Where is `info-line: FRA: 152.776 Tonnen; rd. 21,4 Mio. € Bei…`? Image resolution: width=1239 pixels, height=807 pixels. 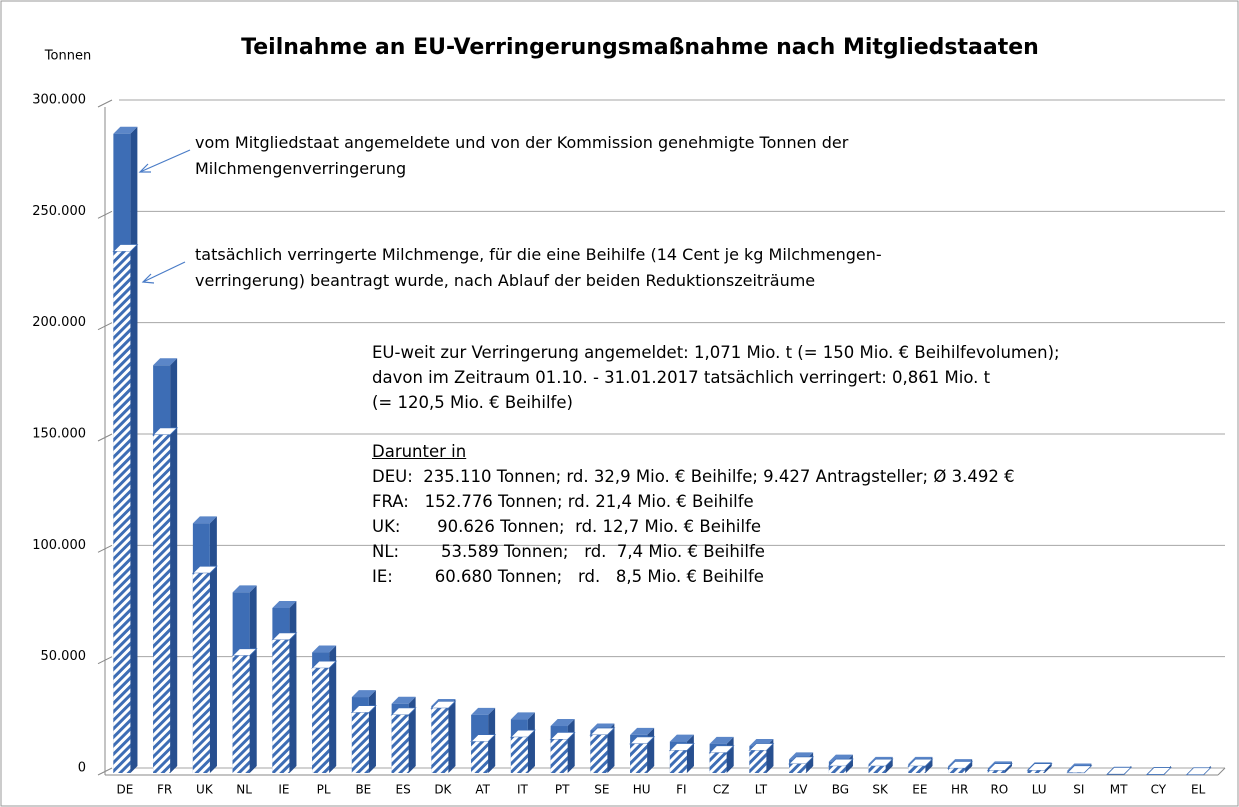 info-line: FRA: 152.776 Tonnen; rd. 21,4 Mio. € Bei… is located at coordinates (563, 501).